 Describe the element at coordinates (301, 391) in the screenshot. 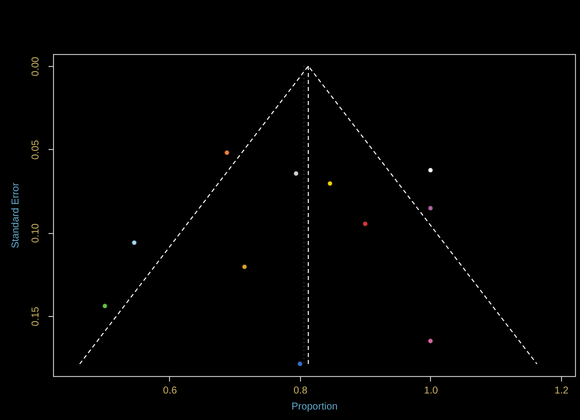

I see `x-tick-label: 0.8` at that location.